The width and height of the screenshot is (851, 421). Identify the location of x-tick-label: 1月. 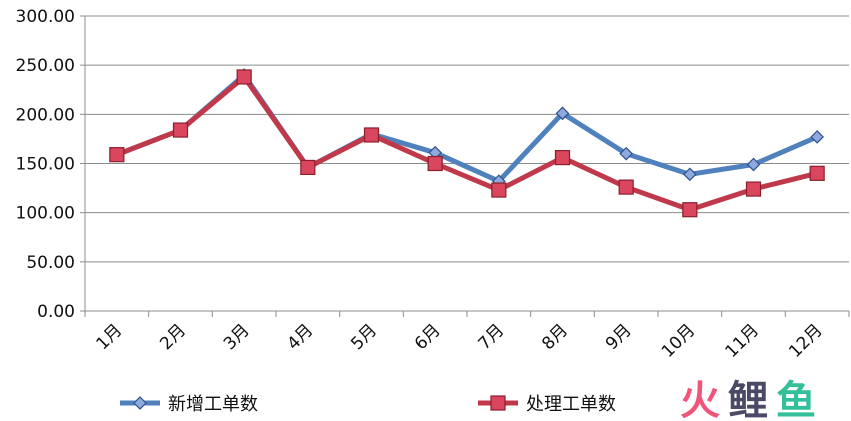
(110, 337).